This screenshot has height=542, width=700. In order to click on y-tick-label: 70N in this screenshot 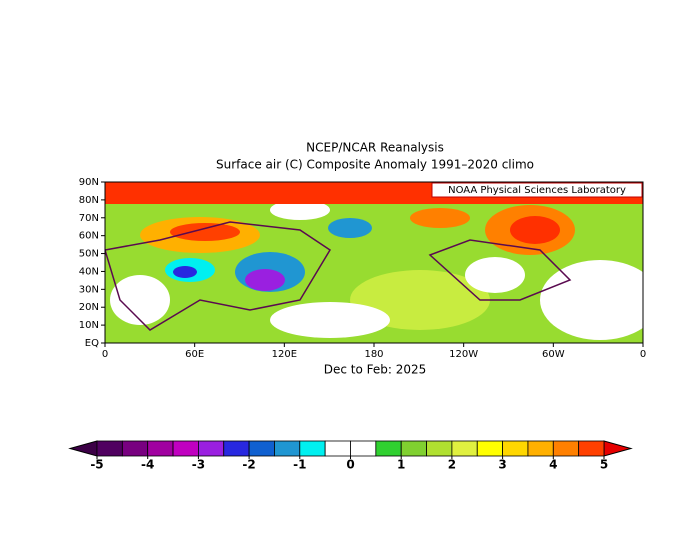, I will do `click(89, 218)`.